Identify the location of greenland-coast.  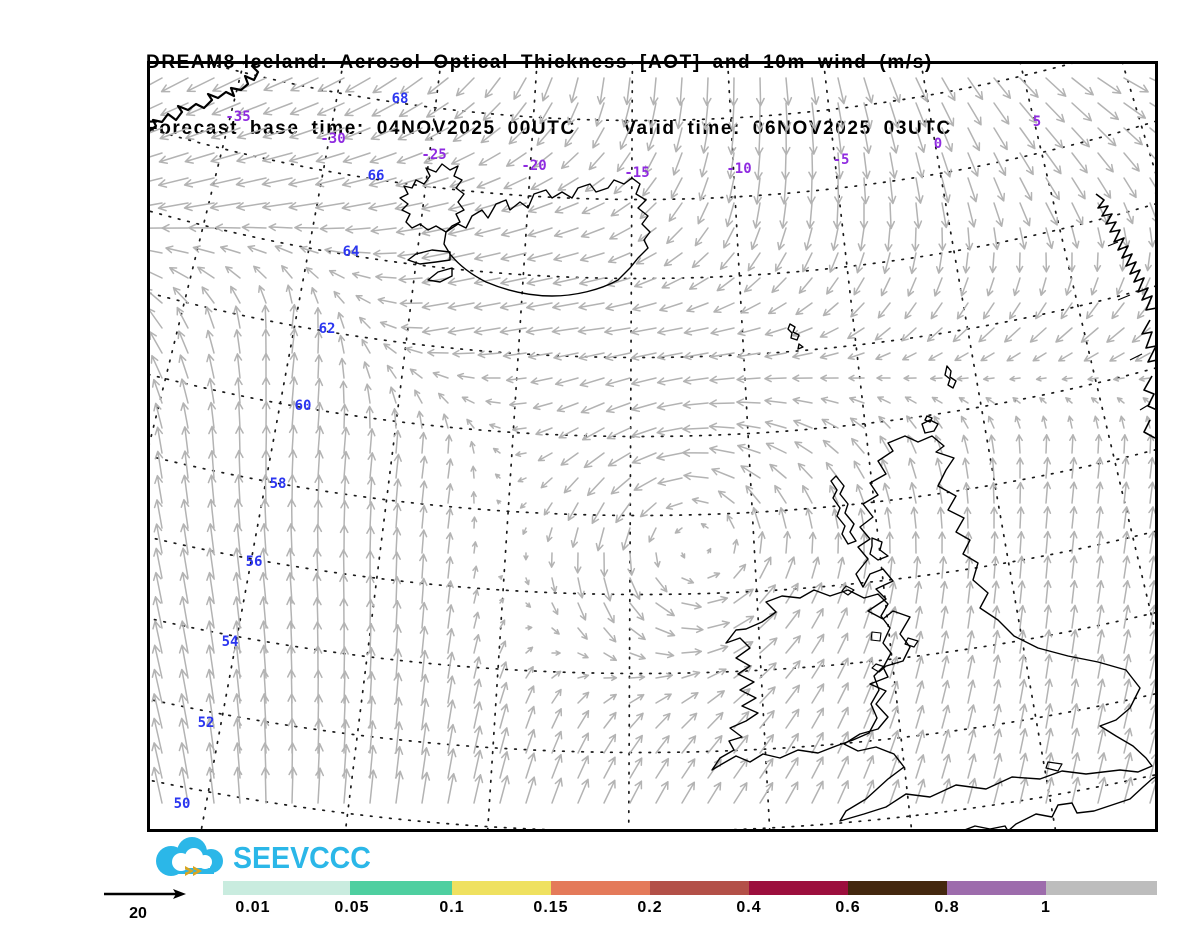
(205, 98).